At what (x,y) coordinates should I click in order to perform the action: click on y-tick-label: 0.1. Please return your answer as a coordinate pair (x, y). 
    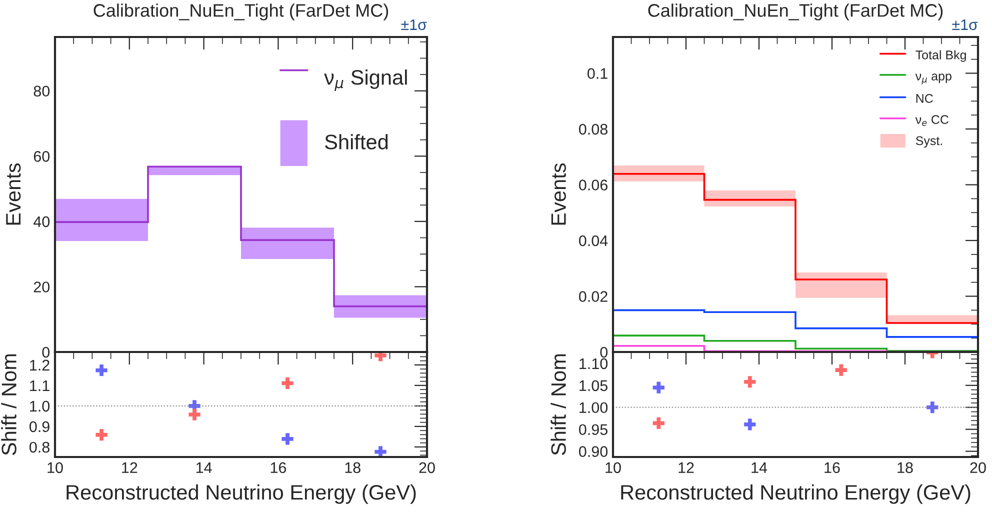
    Looking at the image, I should click on (598, 73).